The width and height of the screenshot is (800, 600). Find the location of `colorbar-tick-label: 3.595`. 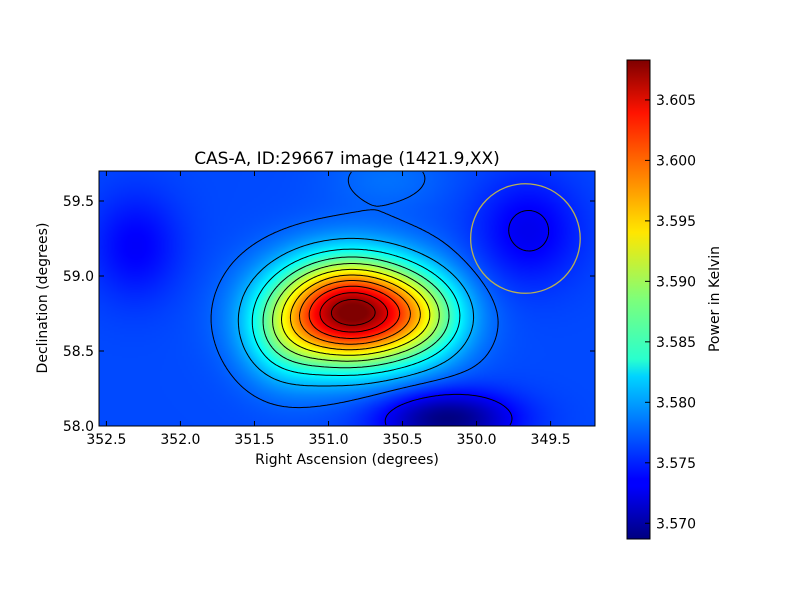

colorbar-tick-label: 3.595 is located at coordinates (676, 222).